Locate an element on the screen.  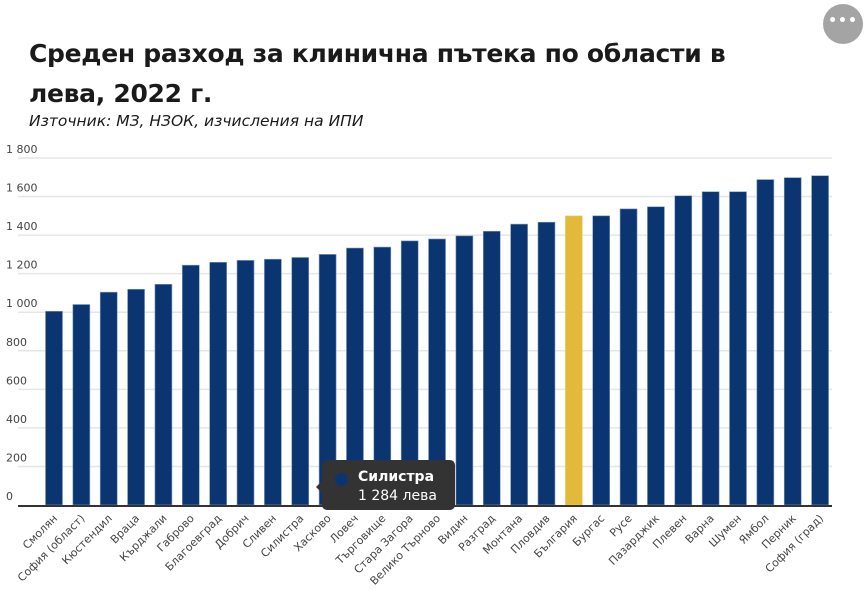
y-axis-ticks: 0 200 400 600 800 1 000 1 200 1 400 1 600 1 800 is located at coordinates (22, 323).